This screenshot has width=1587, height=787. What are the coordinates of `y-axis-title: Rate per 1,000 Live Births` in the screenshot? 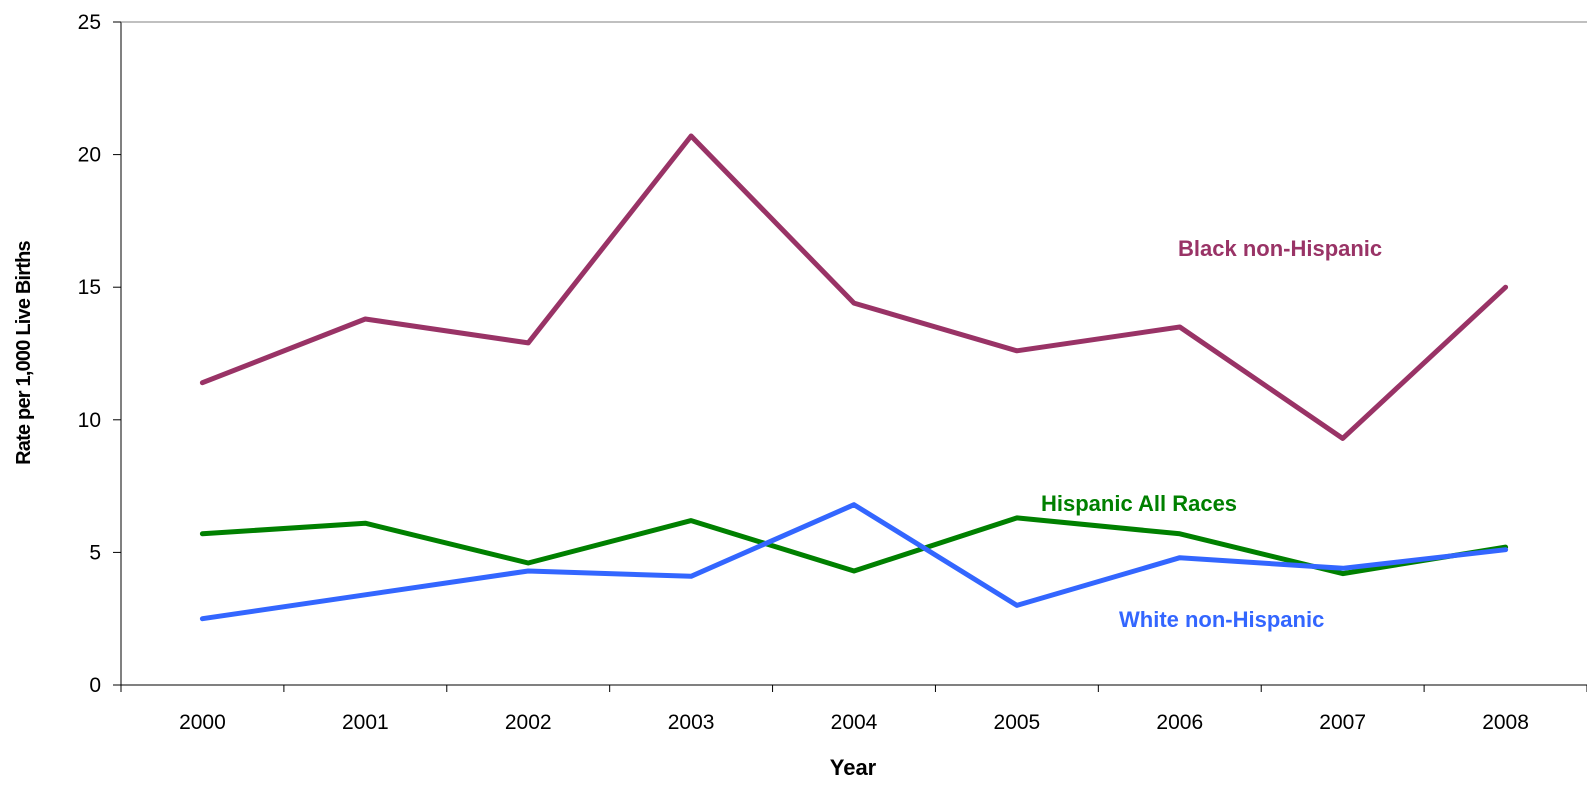 It's located at (24, 352).